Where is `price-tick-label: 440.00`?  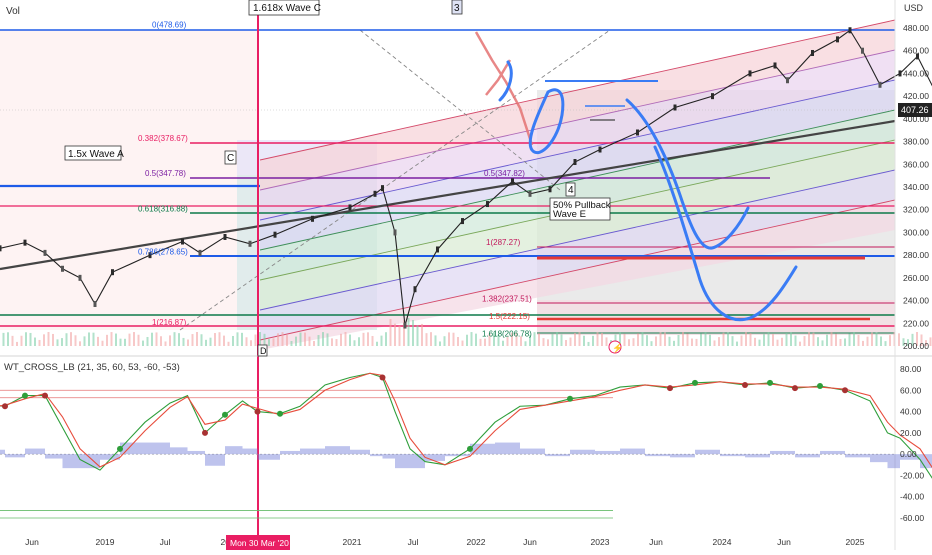
price-tick-label: 440.00 is located at coordinates (916, 73).